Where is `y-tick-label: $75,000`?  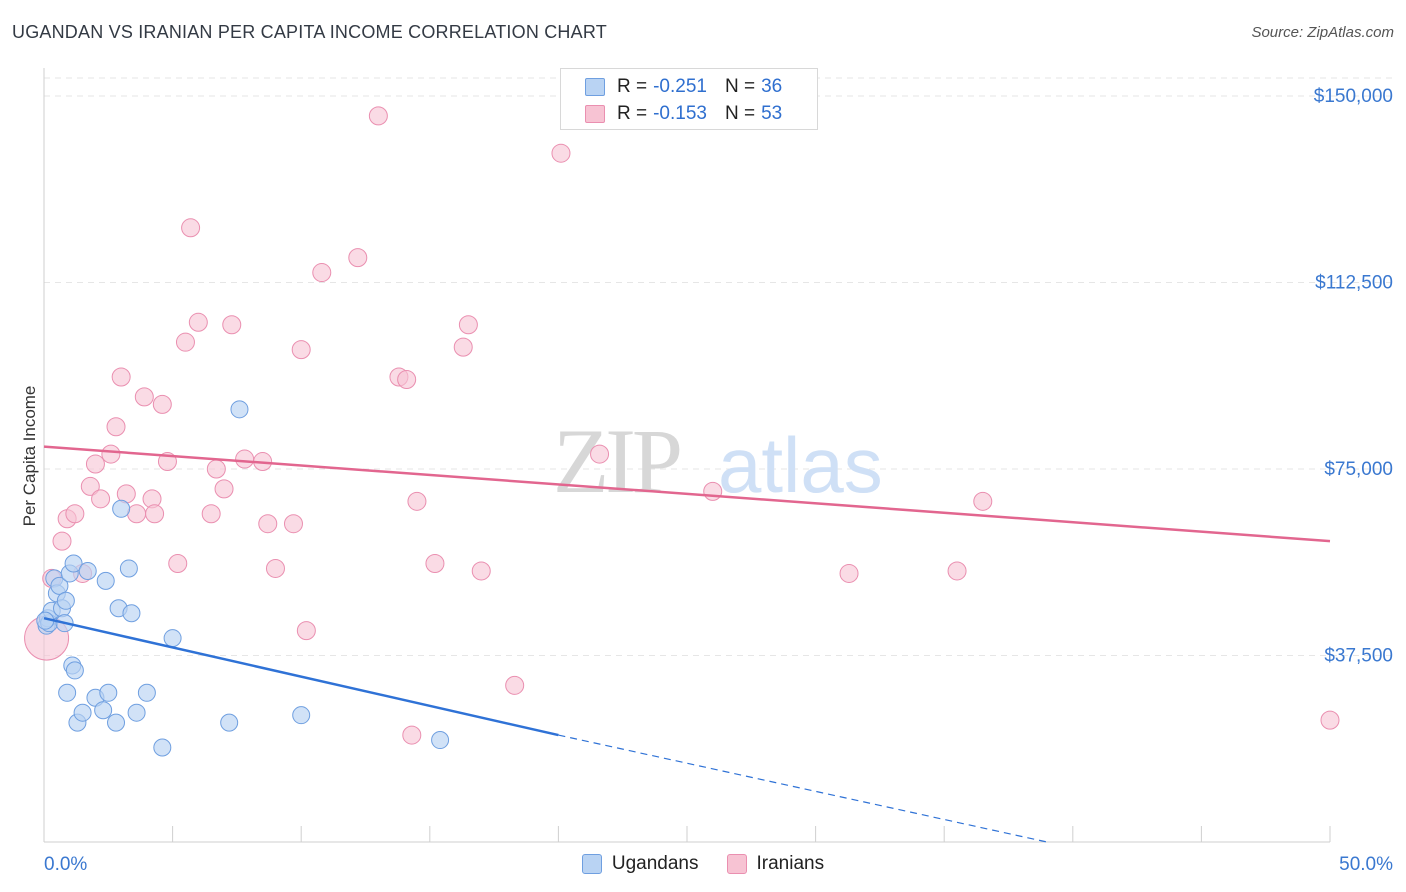 y-tick-label: $75,000 is located at coordinates (1358, 469).